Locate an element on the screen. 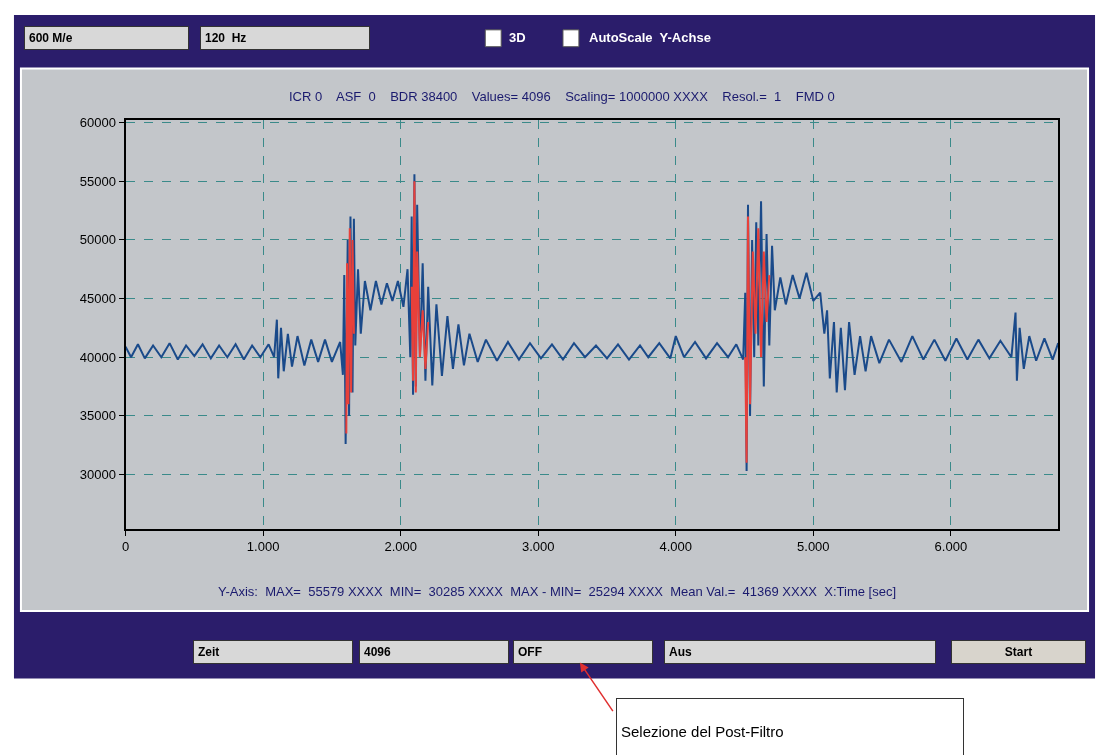 This screenshot has width=1104, height=755. x-tick-label: 4.000 is located at coordinates (676, 547).